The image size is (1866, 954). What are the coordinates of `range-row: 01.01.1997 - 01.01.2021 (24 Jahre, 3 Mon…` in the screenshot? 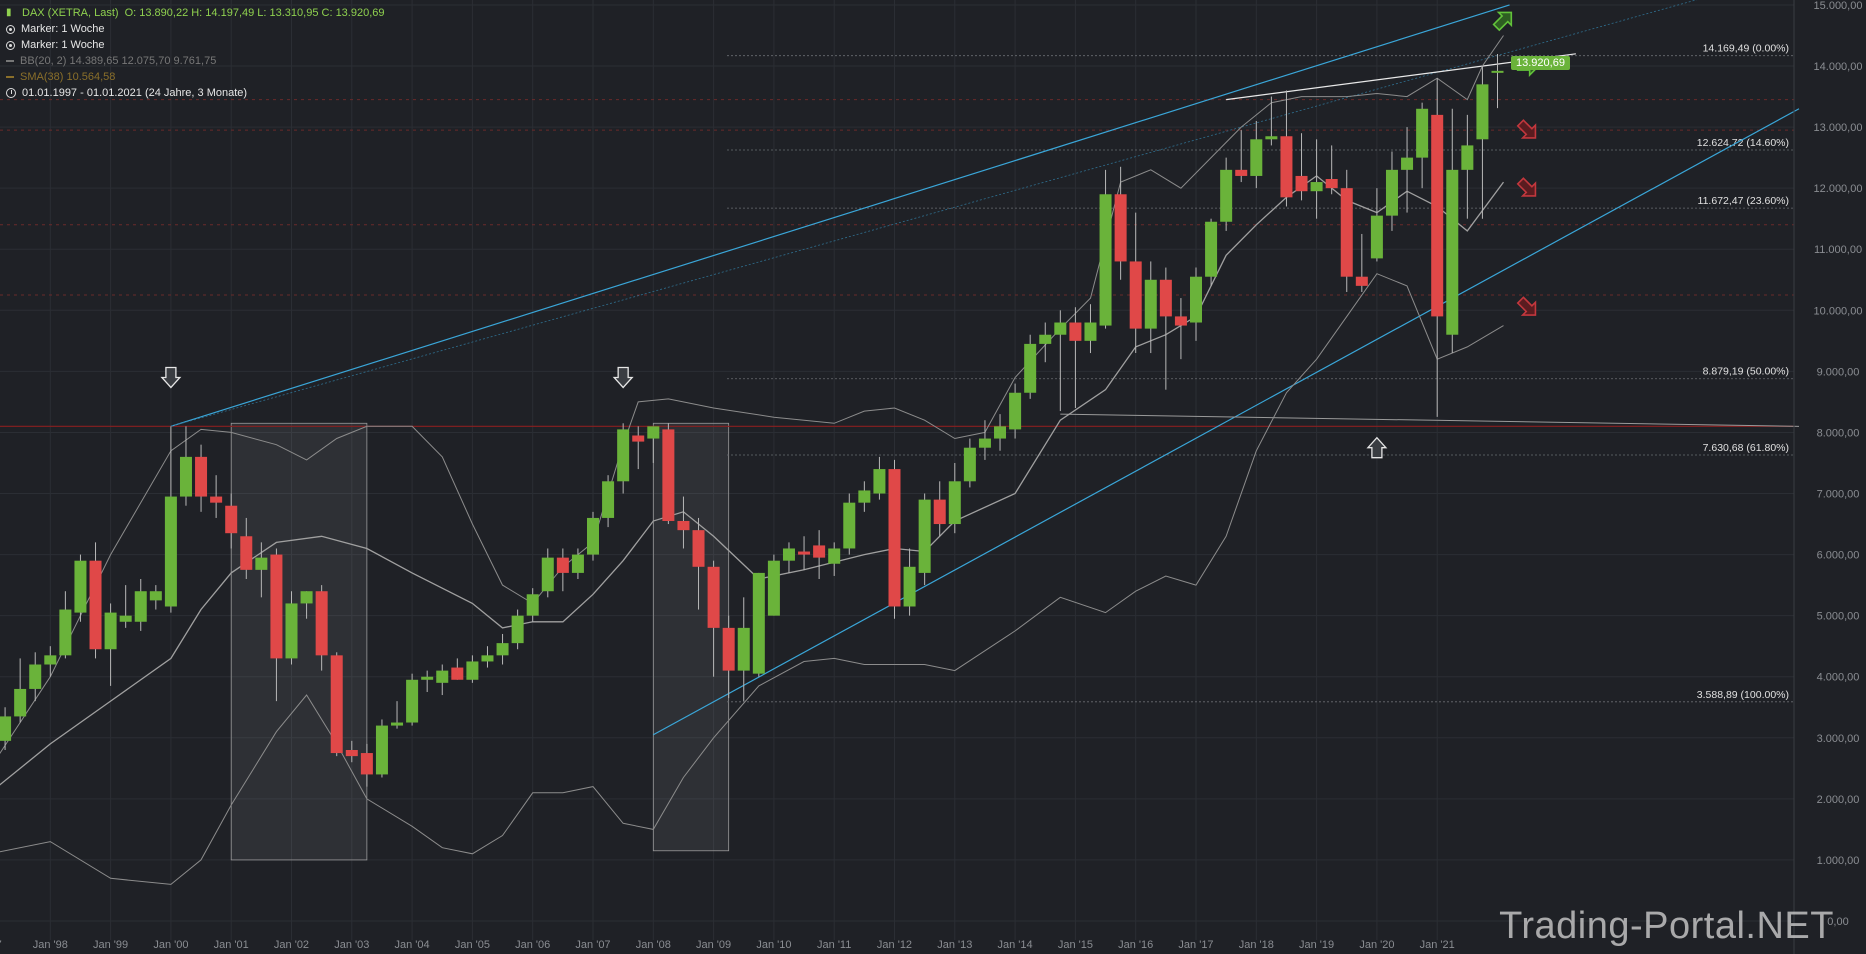 It's located at (195, 93).